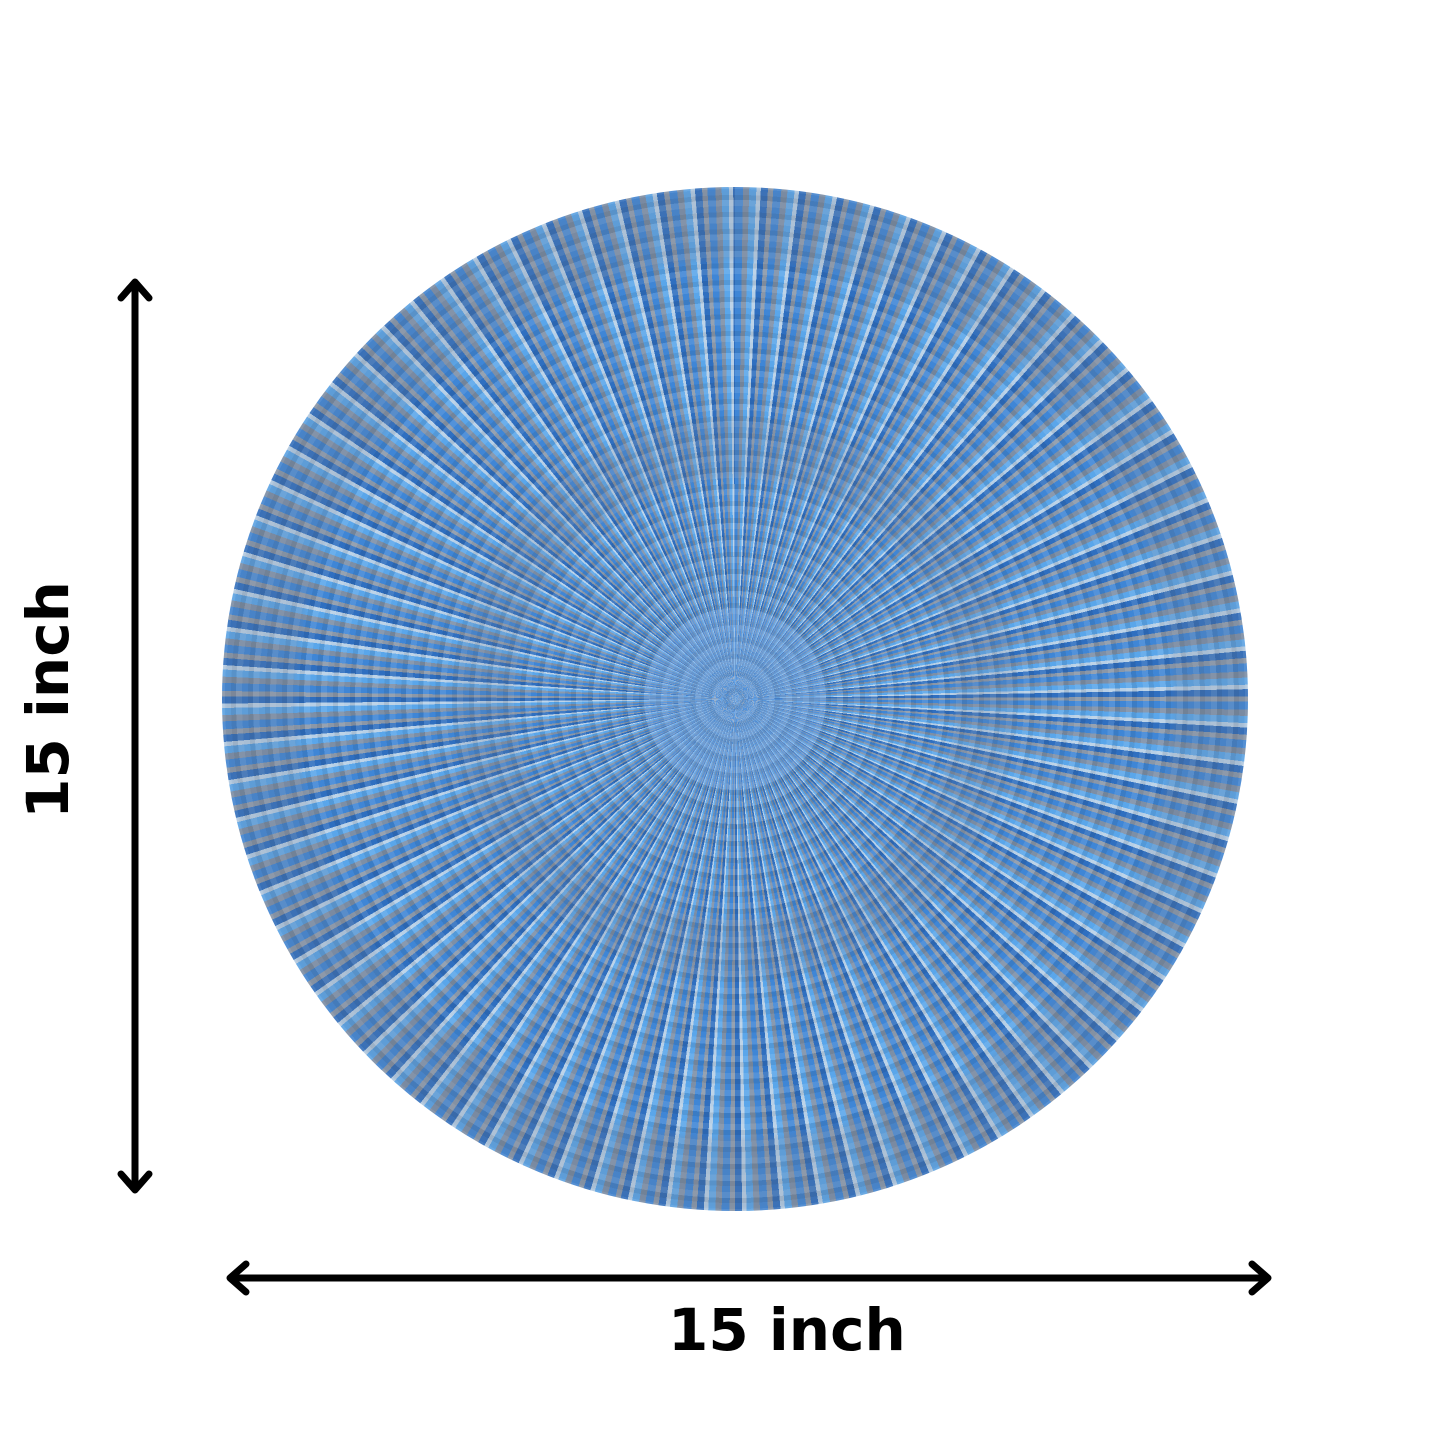  What do you see at coordinates (48, 700) in the screenshot?
I see `height-label: 15 inch` at bounding box center [48, 700].